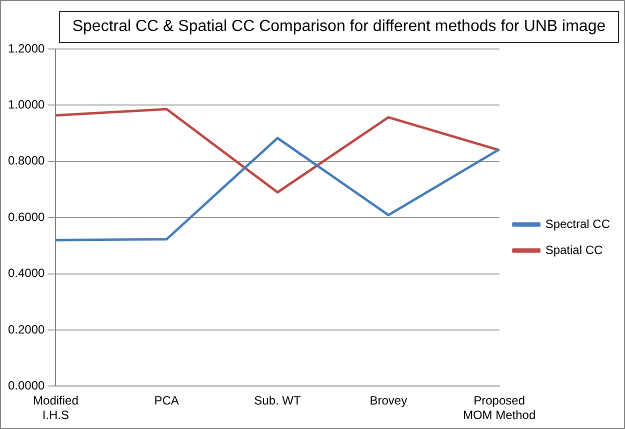 The height and width of the screenshot is (429, 625). What do you see at coordinates (27, 273) in the screenshot?
I see `y-tick-label: 0.4000` at bounding box center [27, 273].